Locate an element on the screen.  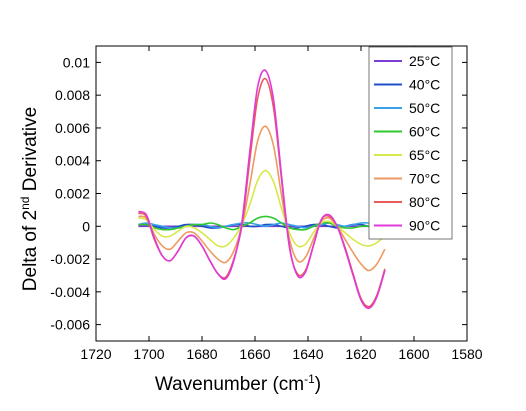
y-tick-label: 0.006 is located at coordinates (72, 128).